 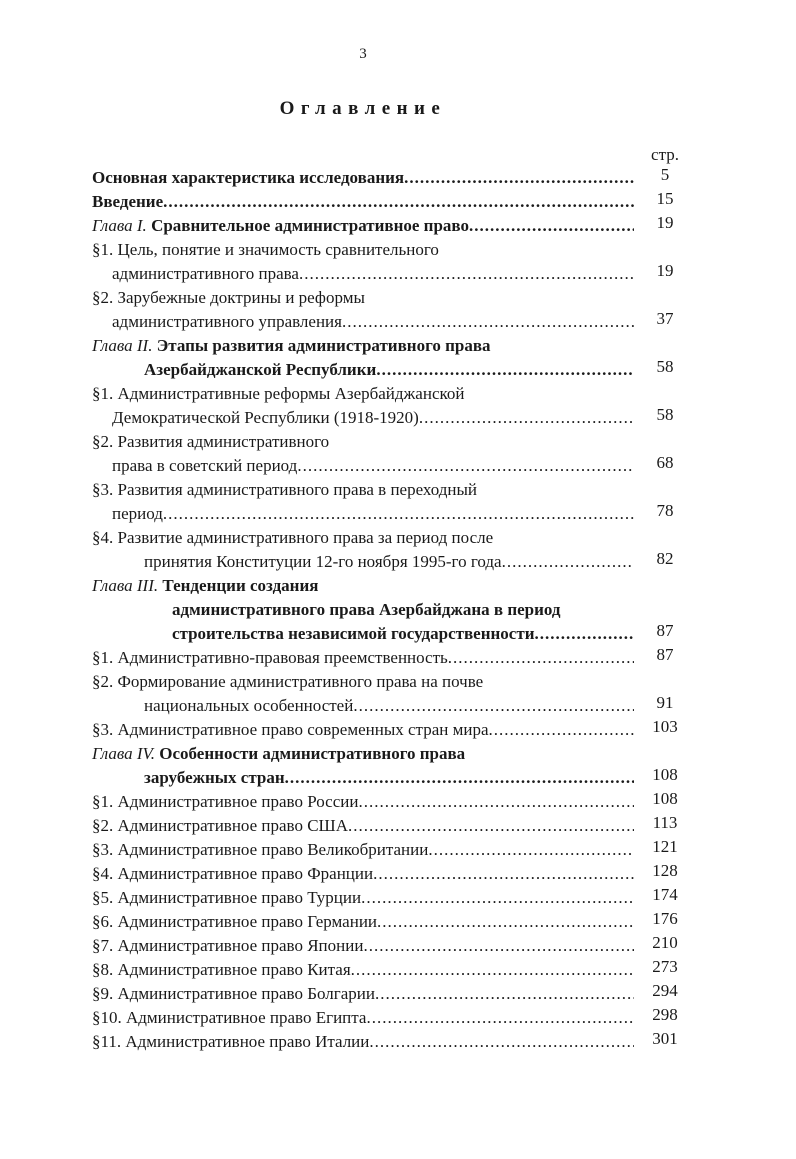 What do you see at coordinates (665, 966) in the screenshot?
I see `page-number: 273` at bounding box center [665, 966].